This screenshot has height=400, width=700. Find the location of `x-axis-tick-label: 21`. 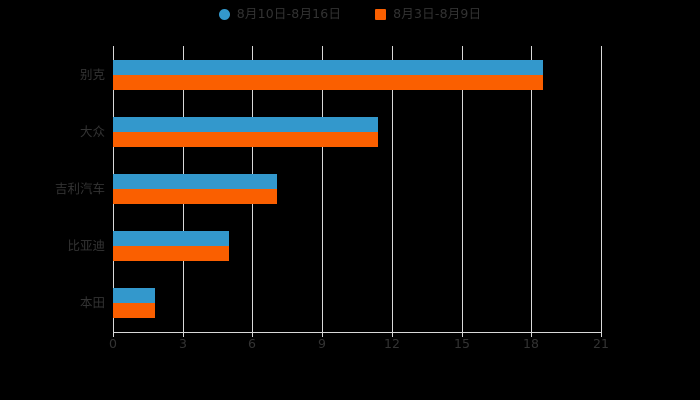

x-axis-tick-label: 21 is located at coordinates (601, 343).